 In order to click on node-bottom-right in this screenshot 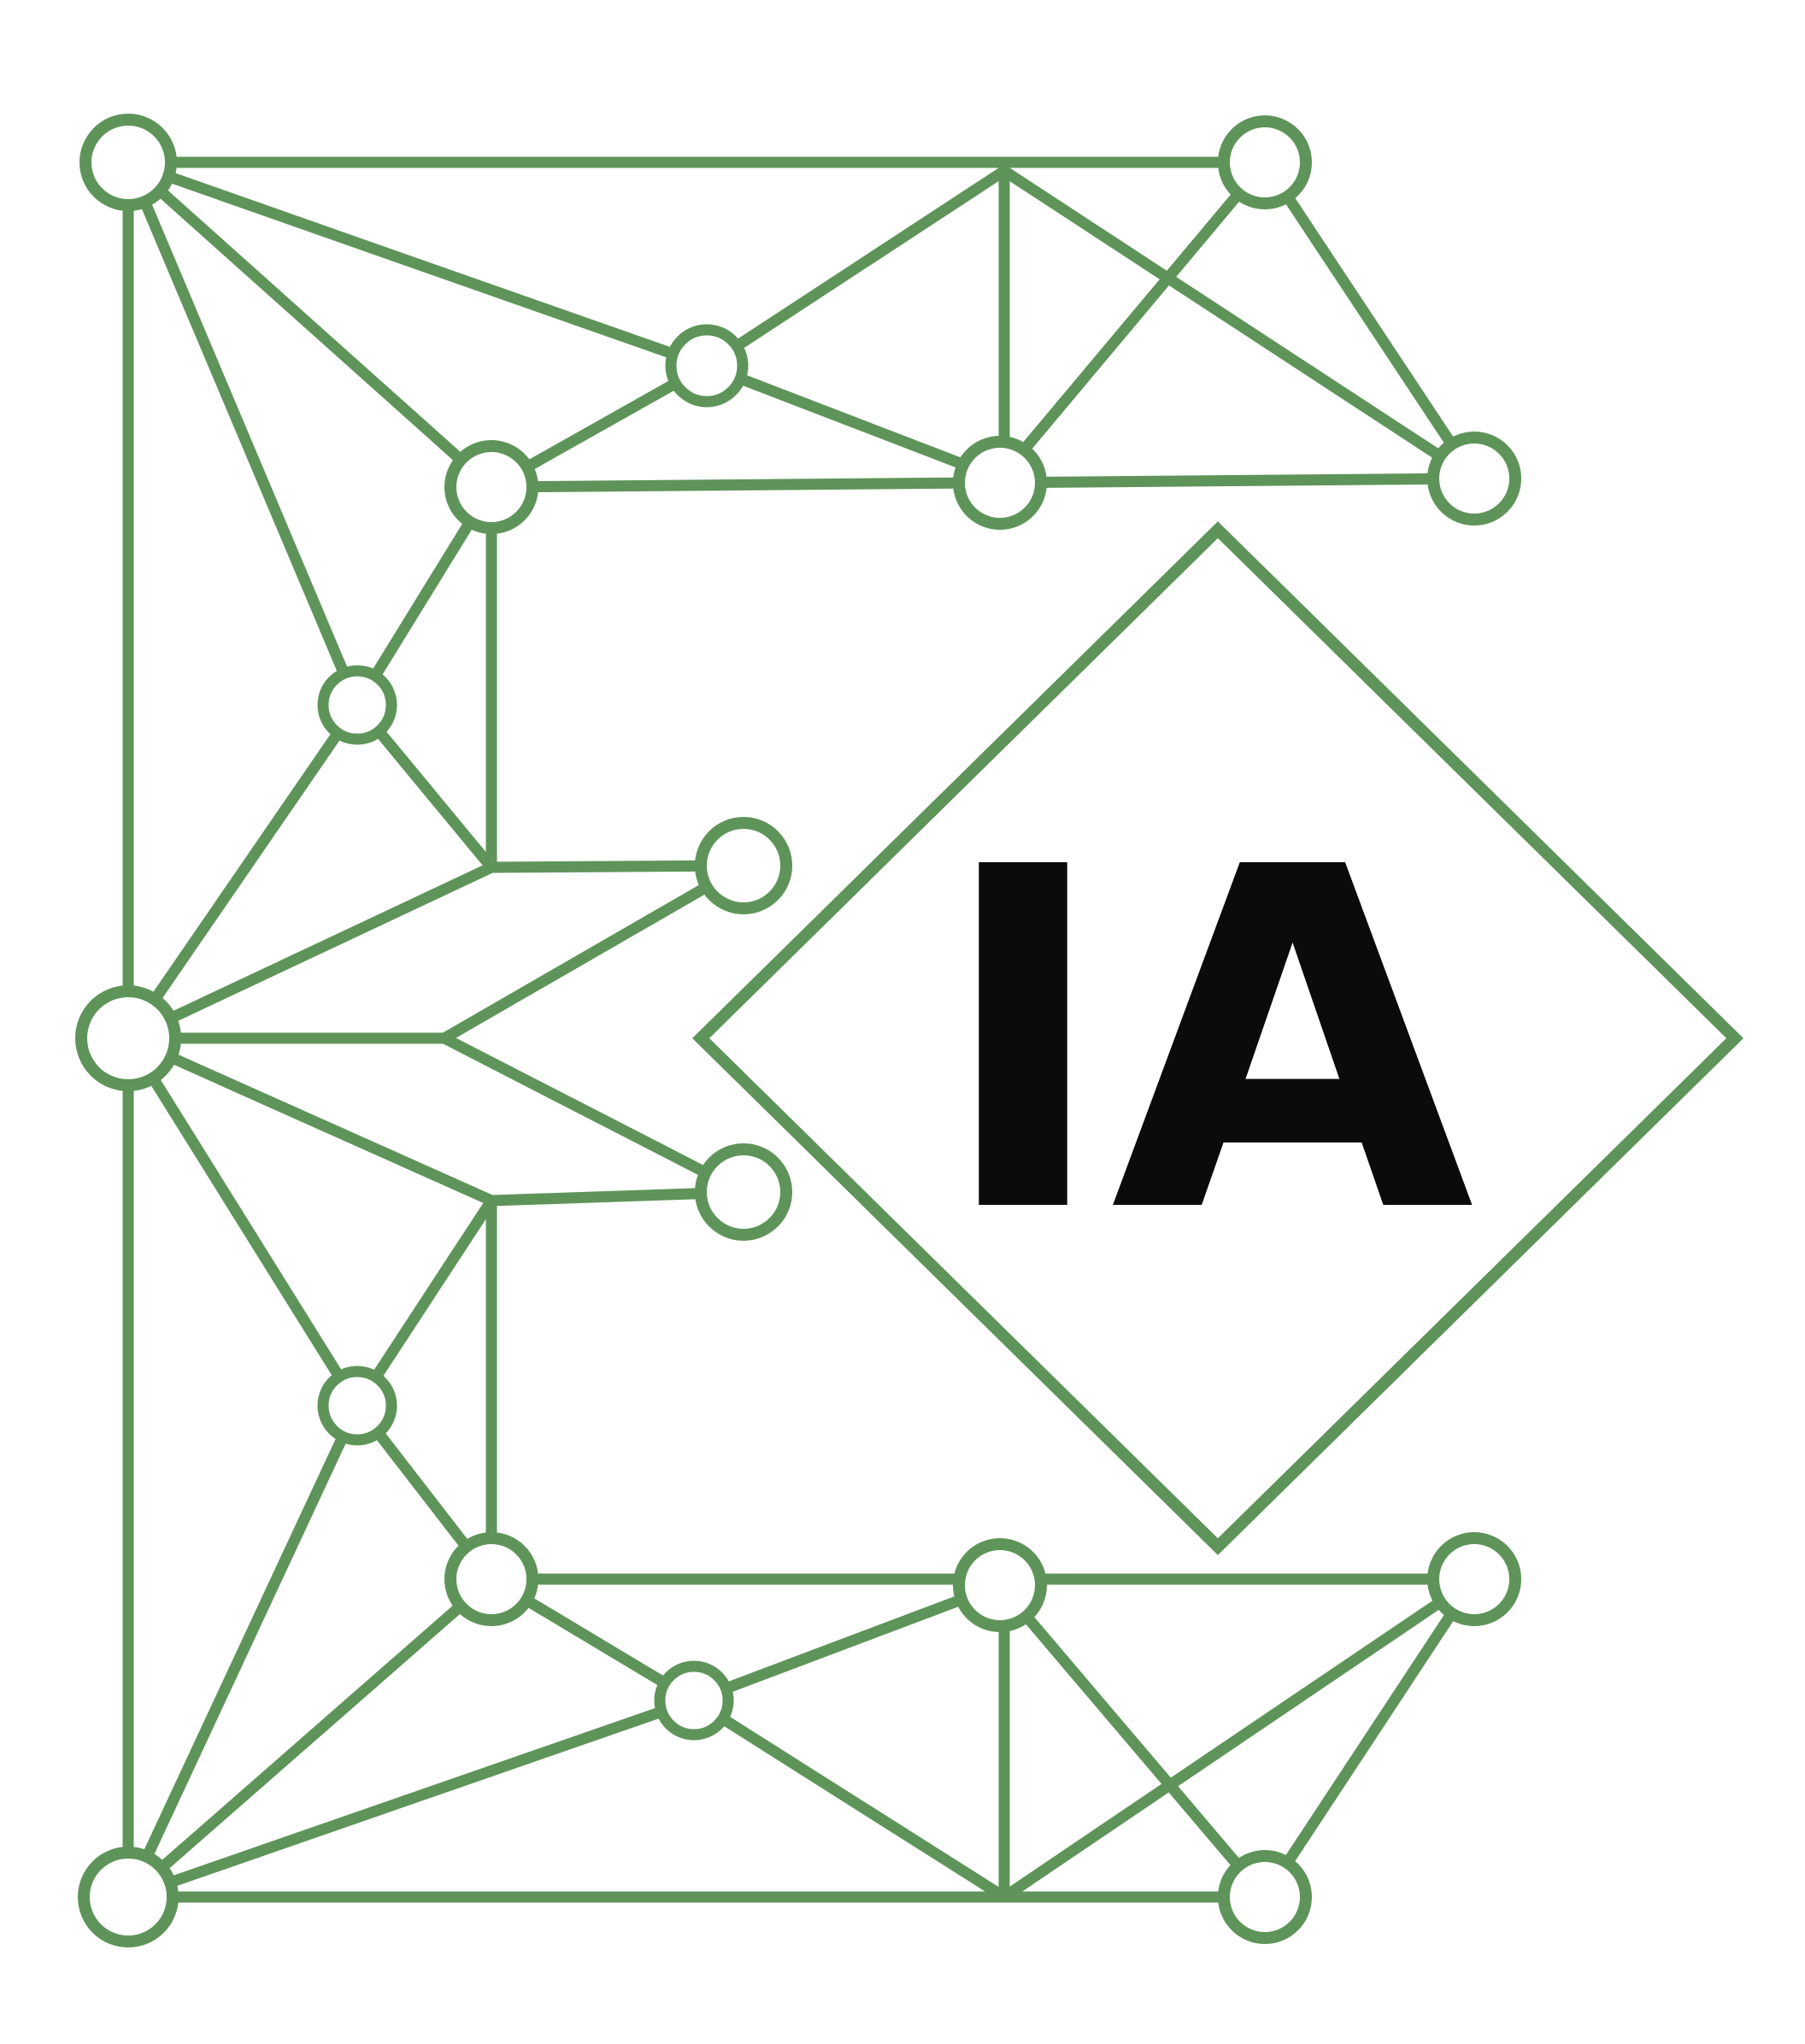, I will do `click(1265, 1897)`.